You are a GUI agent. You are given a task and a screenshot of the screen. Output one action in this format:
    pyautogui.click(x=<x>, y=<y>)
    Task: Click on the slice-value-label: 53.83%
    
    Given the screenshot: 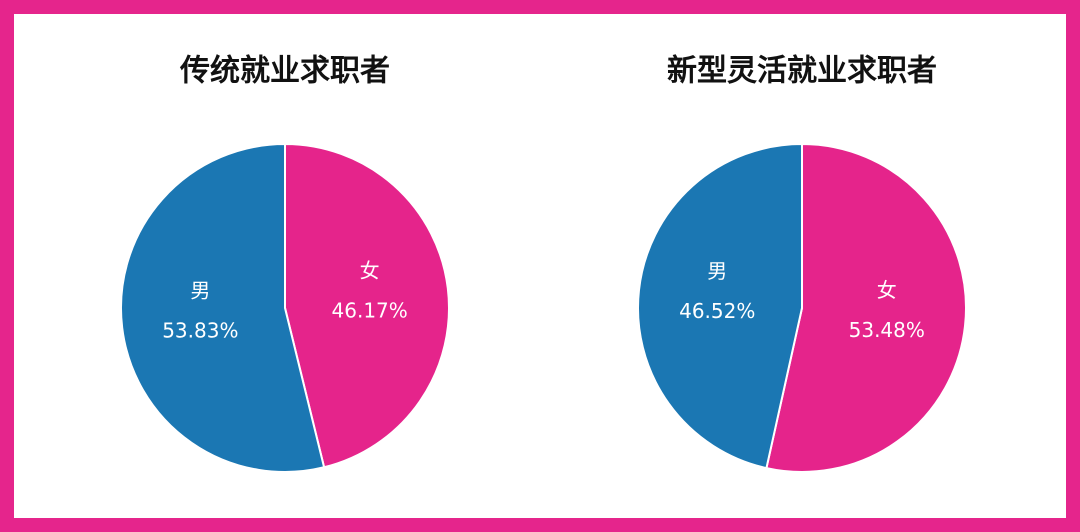 What is the action you would take?
    pyautogui.click(x=200, y=331)
    